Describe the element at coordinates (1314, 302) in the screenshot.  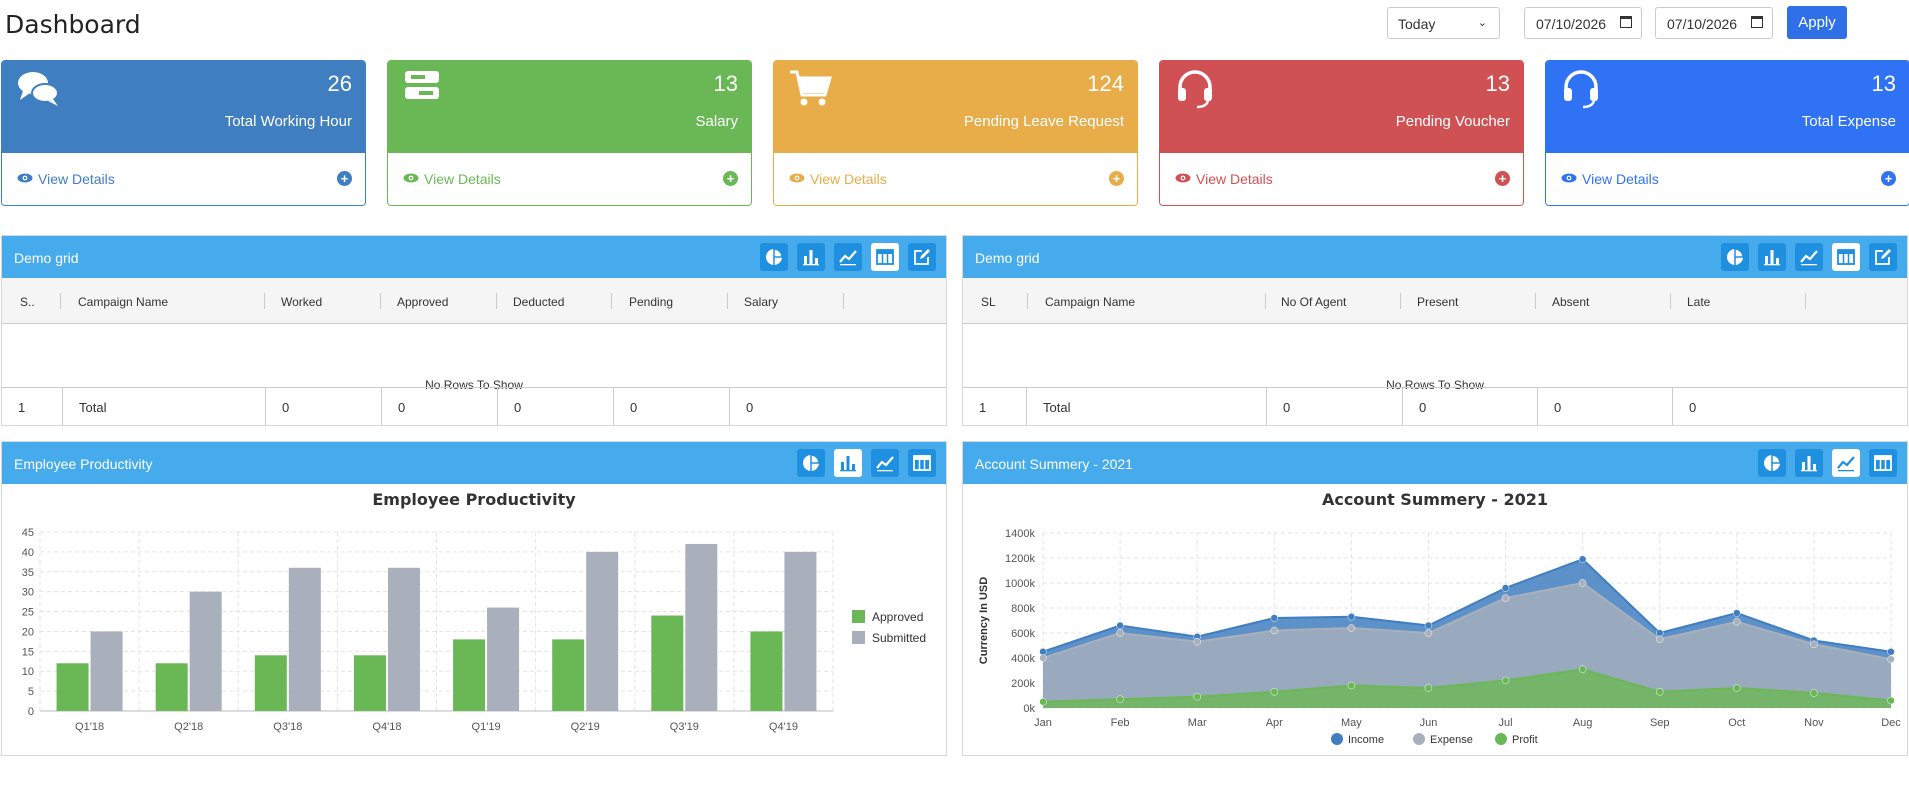
I see `column-header: No Of Agent` at that location.